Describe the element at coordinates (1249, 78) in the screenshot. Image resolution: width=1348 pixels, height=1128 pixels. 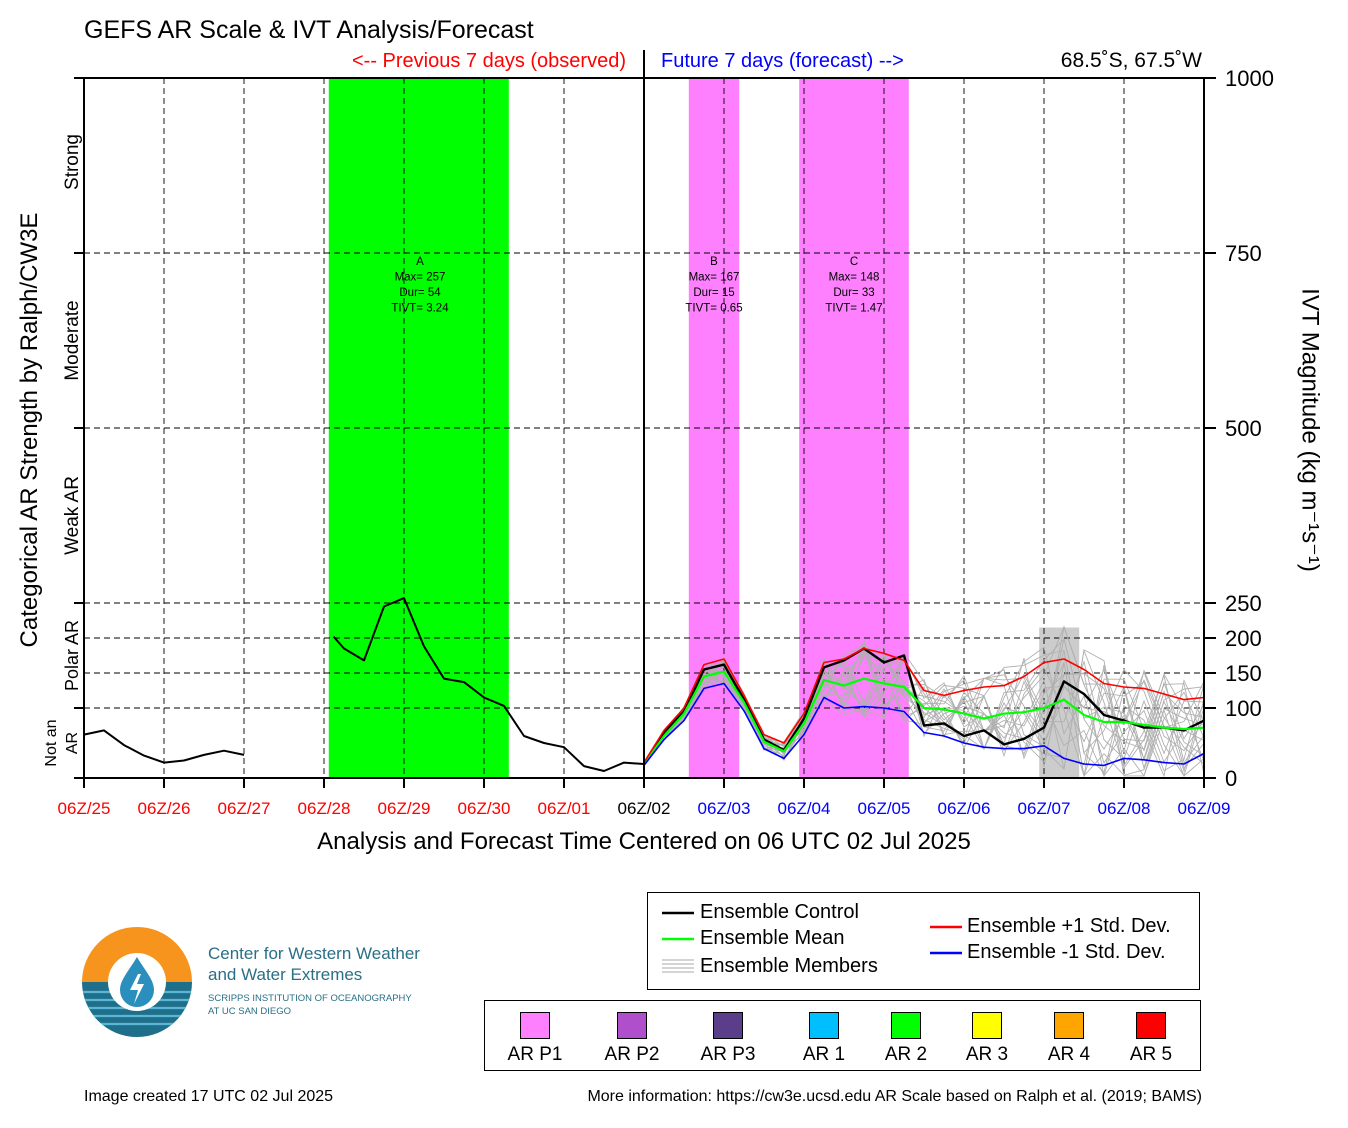
I see `y-tick-label: 1000` at that location.